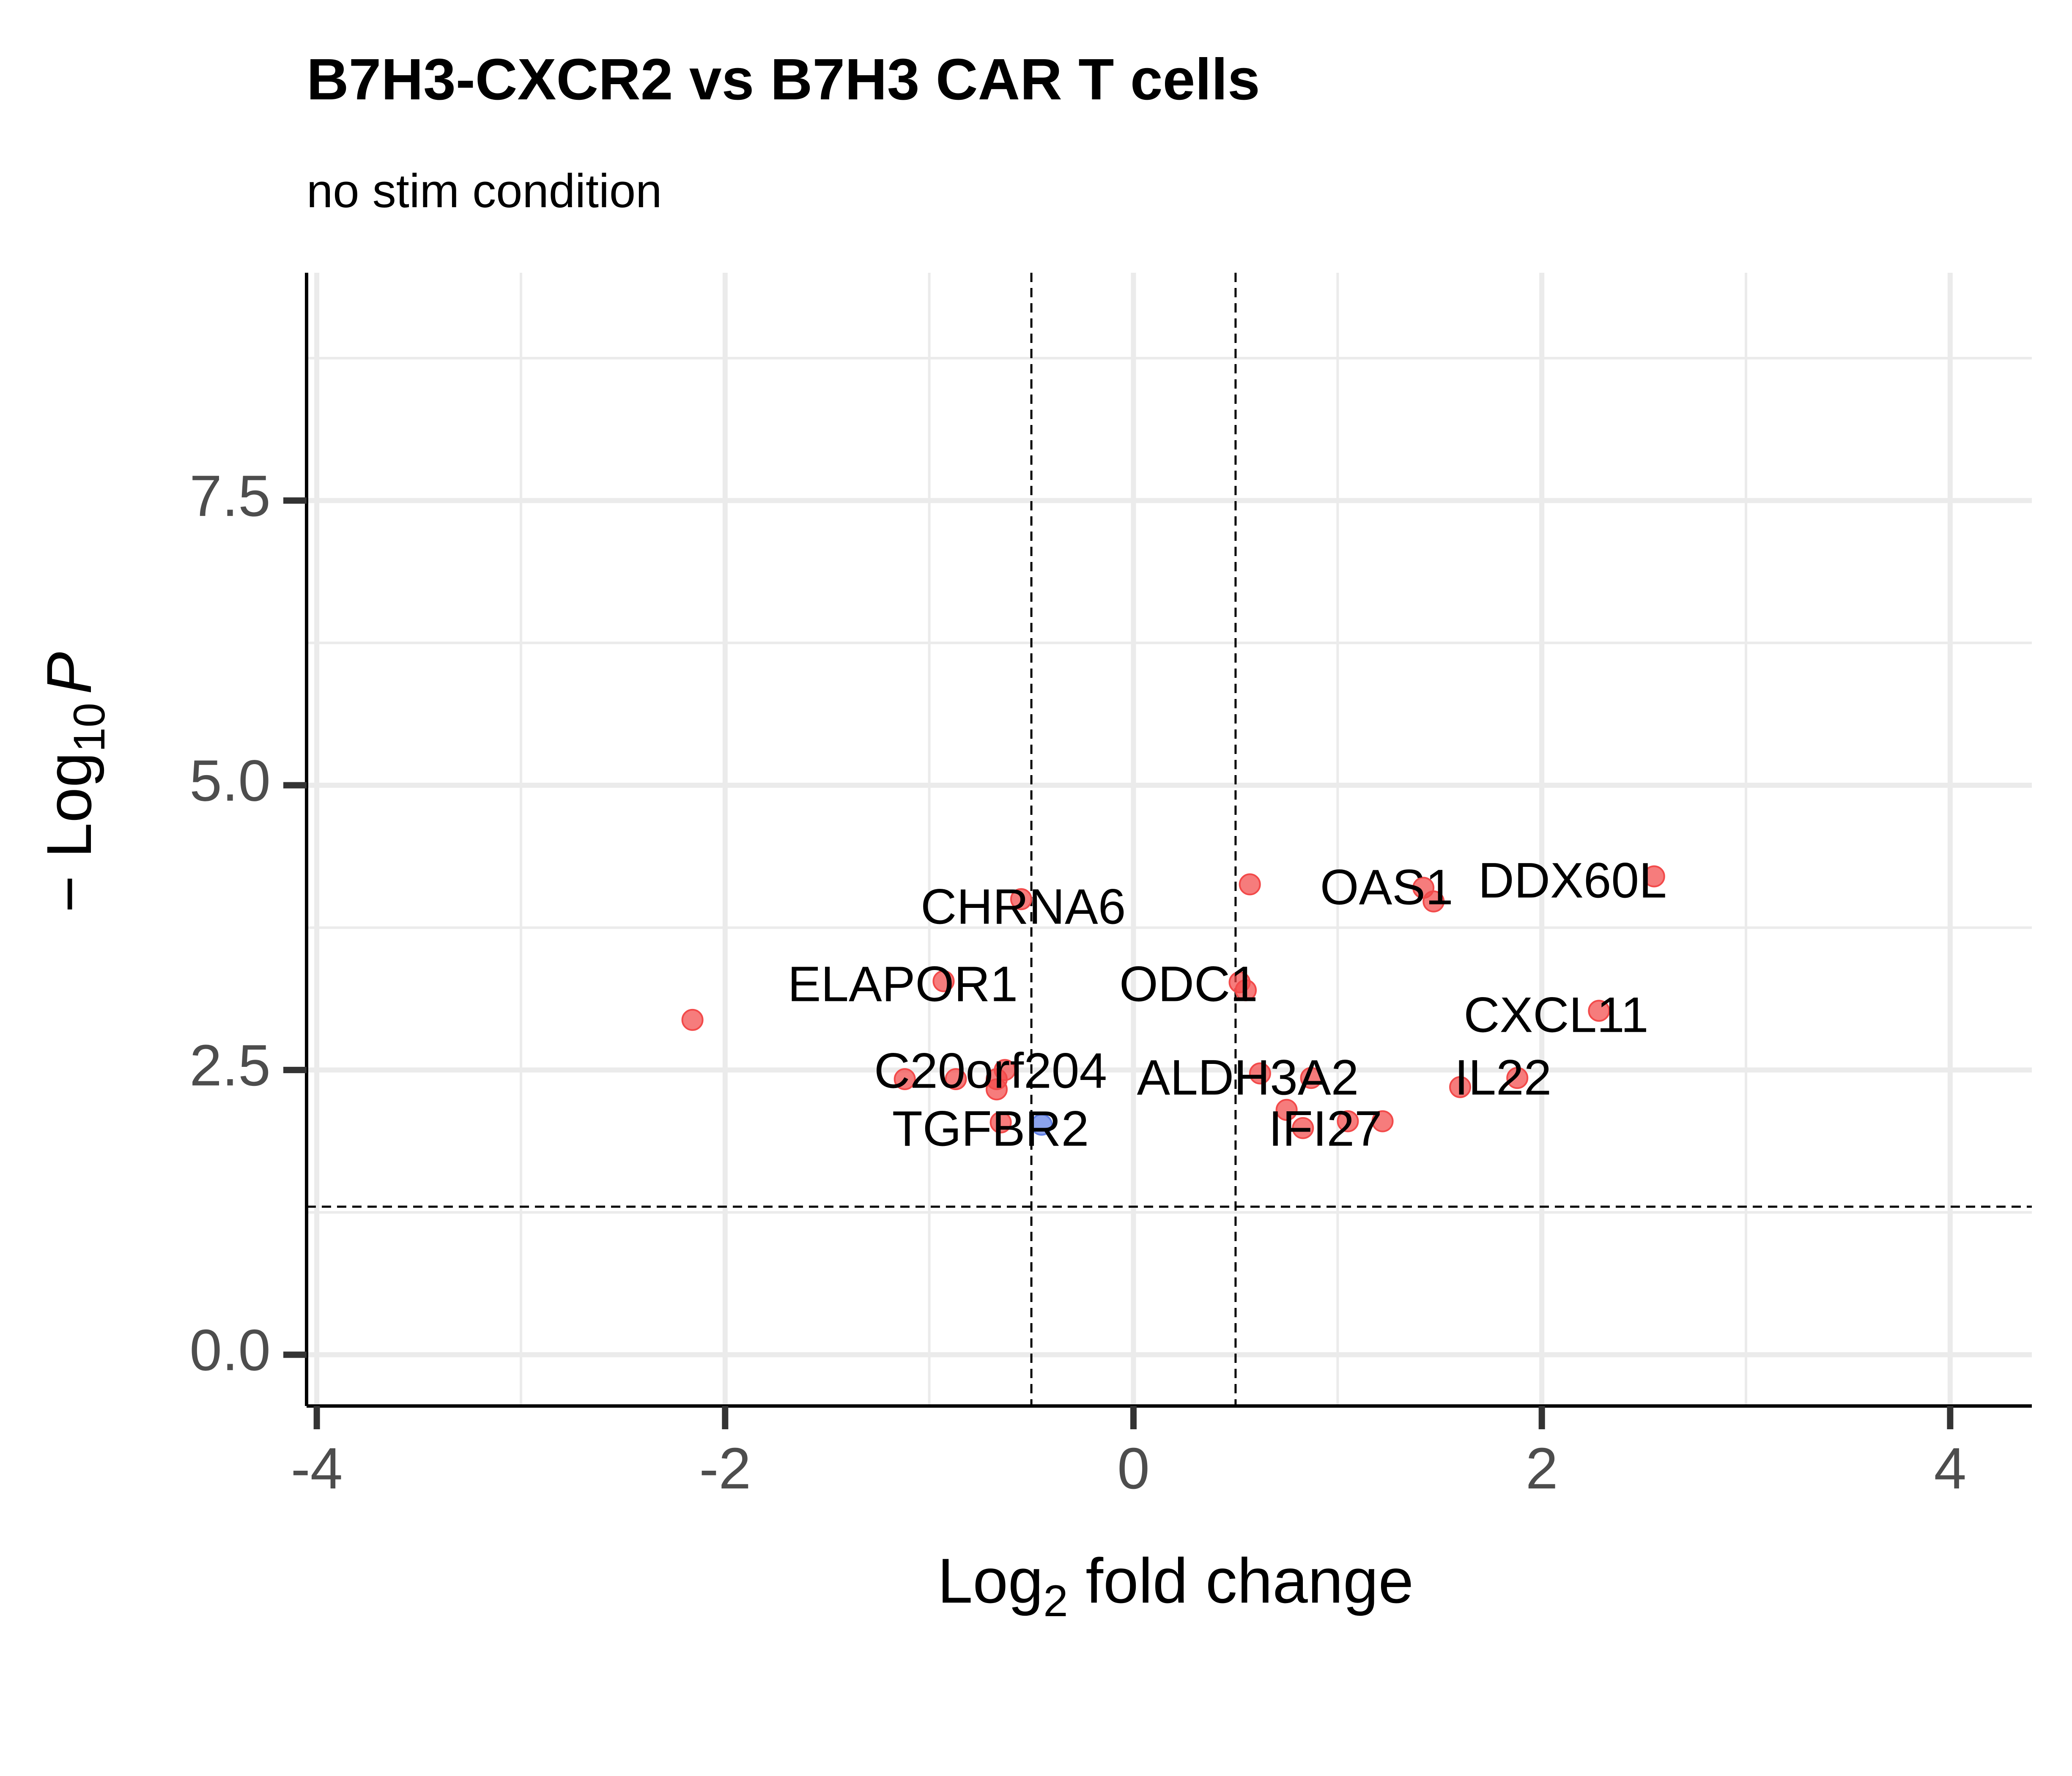 The width and height of the screenshot is (2072, 1776). Describe the element at coordinates (1042, 1124) in the screenshot. I see `point-down` at that location.